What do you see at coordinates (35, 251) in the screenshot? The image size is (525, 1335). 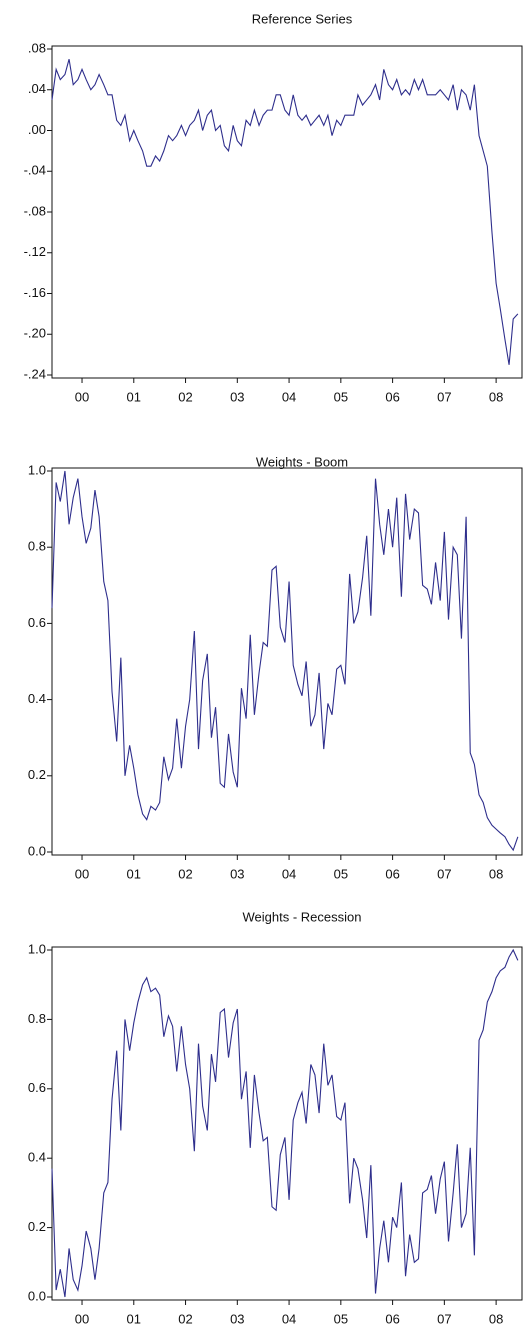 I see `y-tick-label: -.12` at bounding box center [35, 251].